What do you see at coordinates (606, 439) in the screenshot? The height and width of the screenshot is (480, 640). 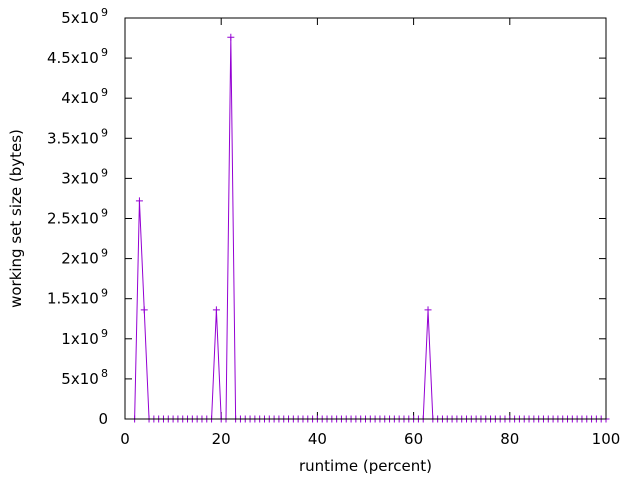 I see `x-tick-label: 100` at bounding box center [606, 439].